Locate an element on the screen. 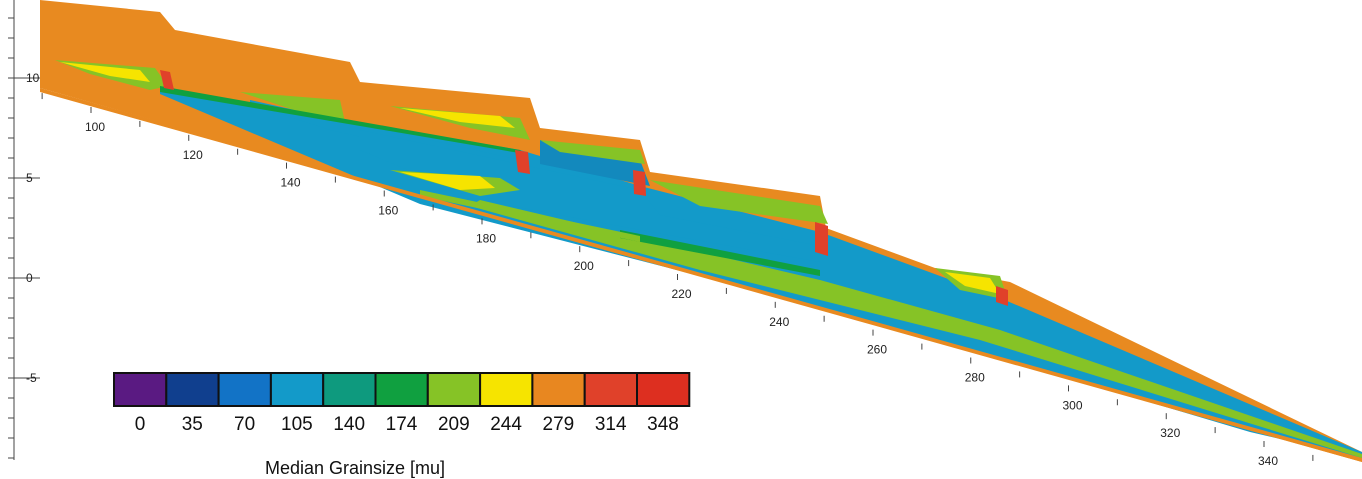 The image size is (1362, 479). colorbar-label: 174 is located at coordinates (402, 424).